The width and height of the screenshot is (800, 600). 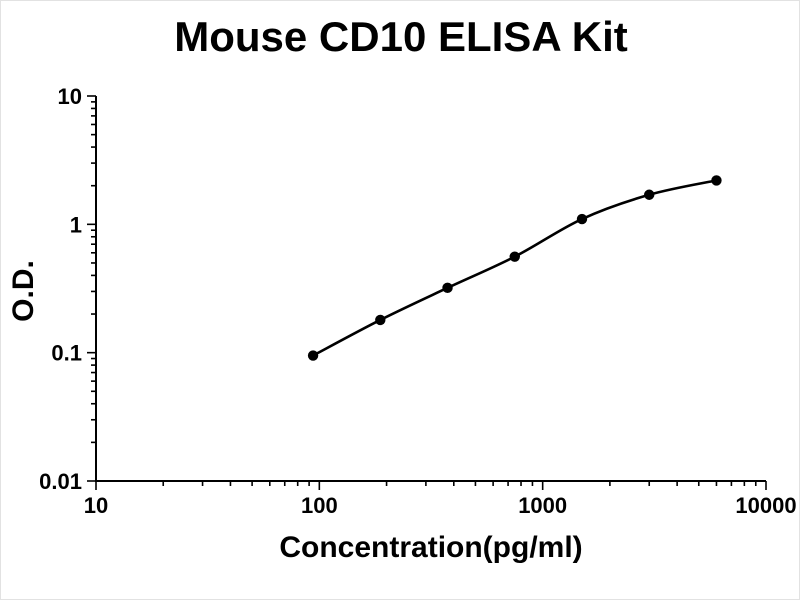 What do you see at coordinates (66, 353) in the screenshot?
I see `y-tick-label: 0.1` at bounding box center [66, 353].